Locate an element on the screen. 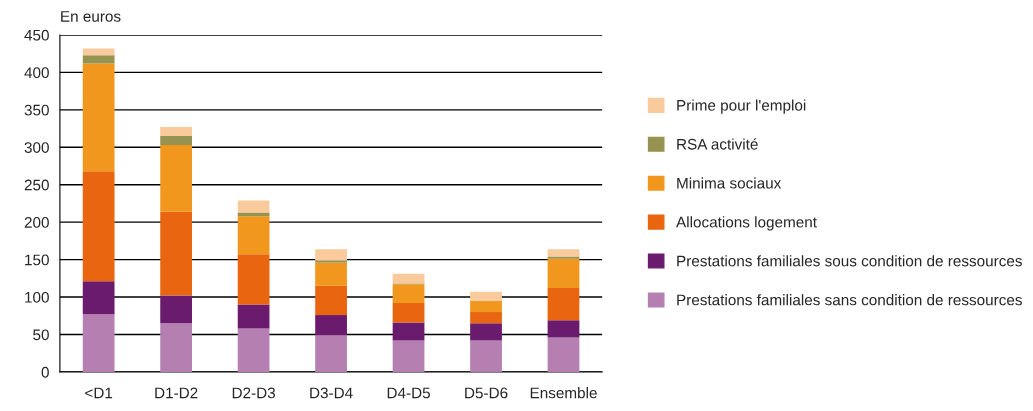  y-tick-label: 250 is located at coordinates (36, 185).